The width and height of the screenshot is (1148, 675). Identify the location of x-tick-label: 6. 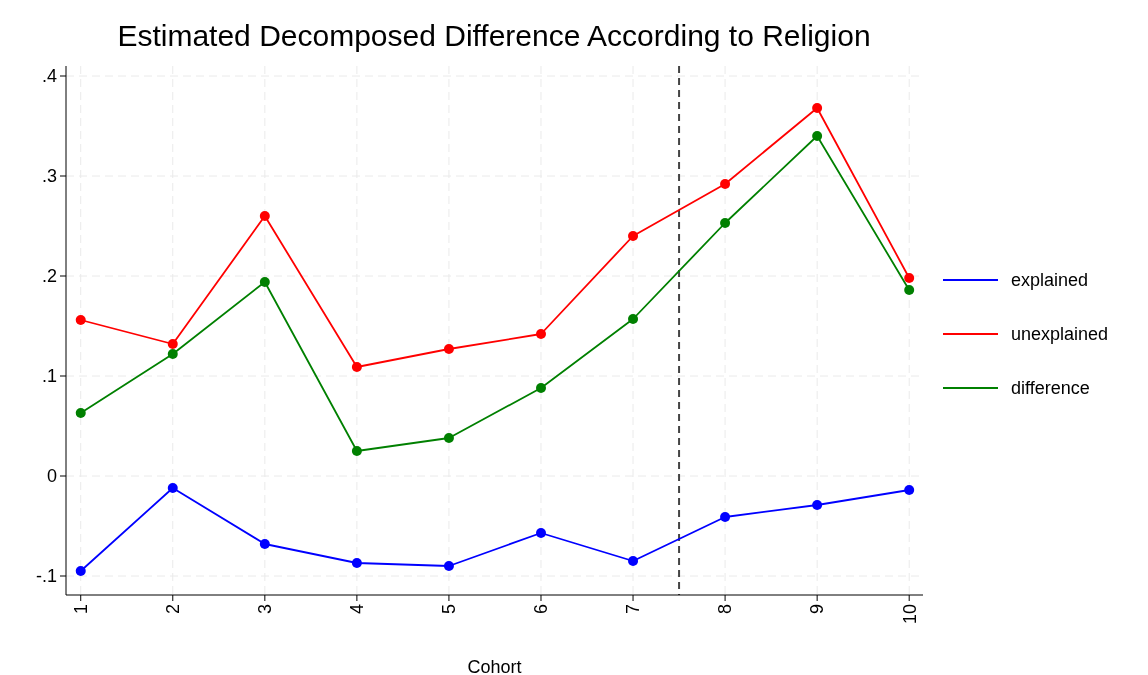
(541, 609).